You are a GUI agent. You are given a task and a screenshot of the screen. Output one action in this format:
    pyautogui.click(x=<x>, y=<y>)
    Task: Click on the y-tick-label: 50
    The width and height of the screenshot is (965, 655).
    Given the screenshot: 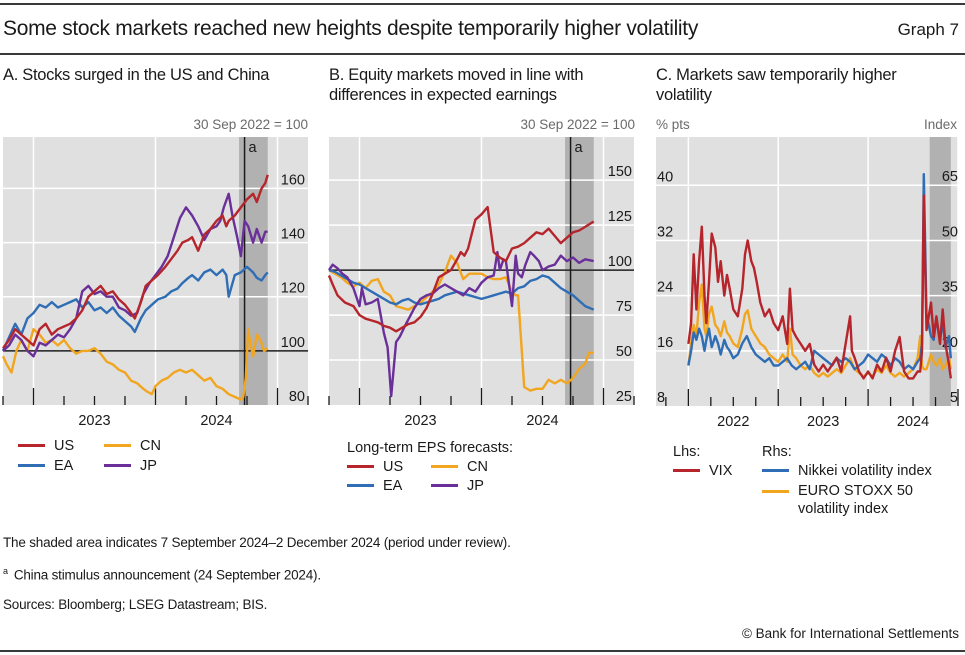 What is the action you would take?
    pyautogui.click(x=624, y=352)
    